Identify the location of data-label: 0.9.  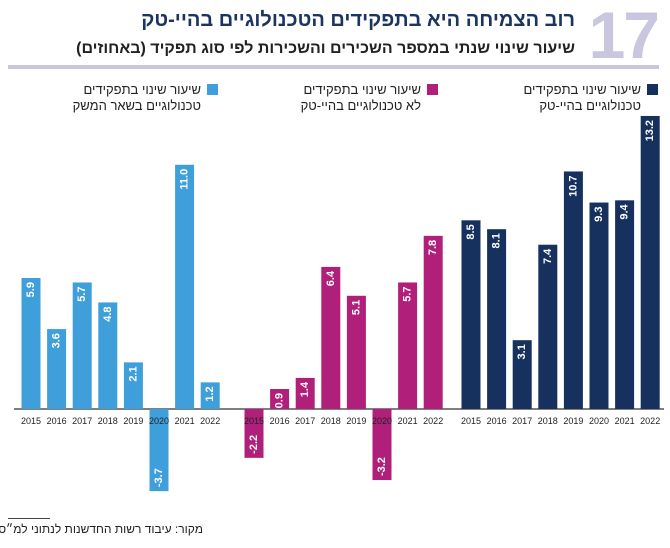
(280, 400).